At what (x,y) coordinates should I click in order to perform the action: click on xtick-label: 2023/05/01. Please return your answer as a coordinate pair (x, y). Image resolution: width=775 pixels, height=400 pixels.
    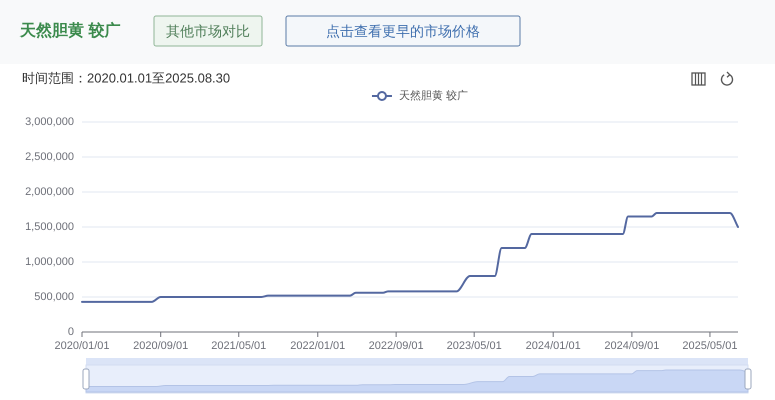
    Looking at the image, I should click on (474, 346).